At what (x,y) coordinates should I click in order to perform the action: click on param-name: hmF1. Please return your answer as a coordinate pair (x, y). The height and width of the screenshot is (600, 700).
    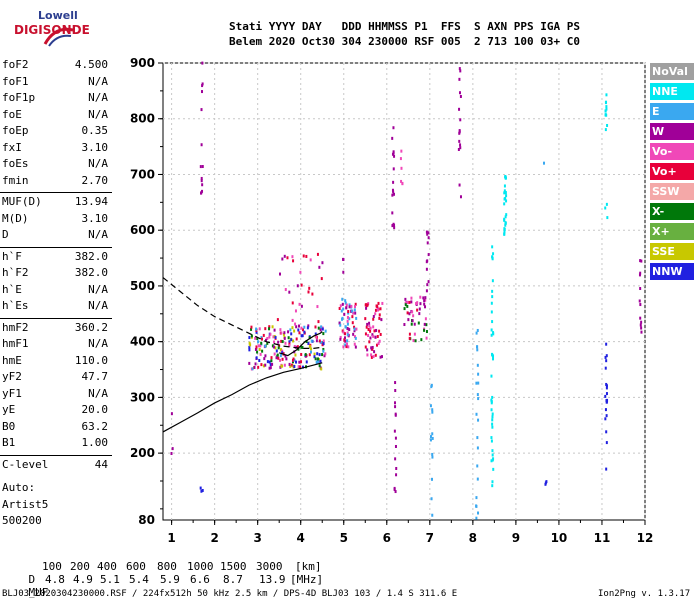
    Looking at the image, I should click on (15, 343).